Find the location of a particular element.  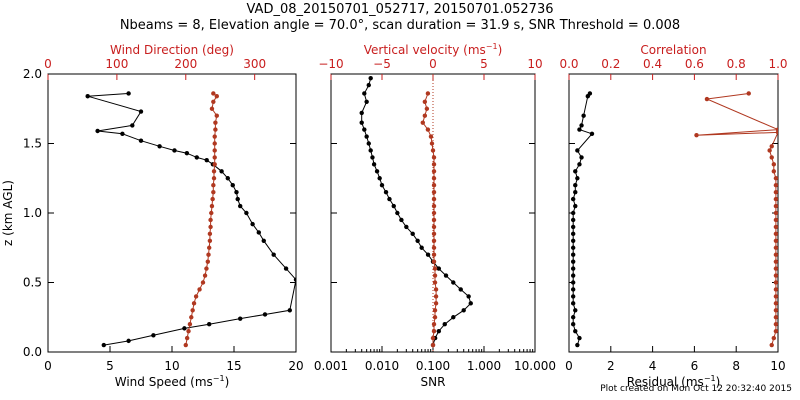

black-series-line is located at coordinates (416, 212).